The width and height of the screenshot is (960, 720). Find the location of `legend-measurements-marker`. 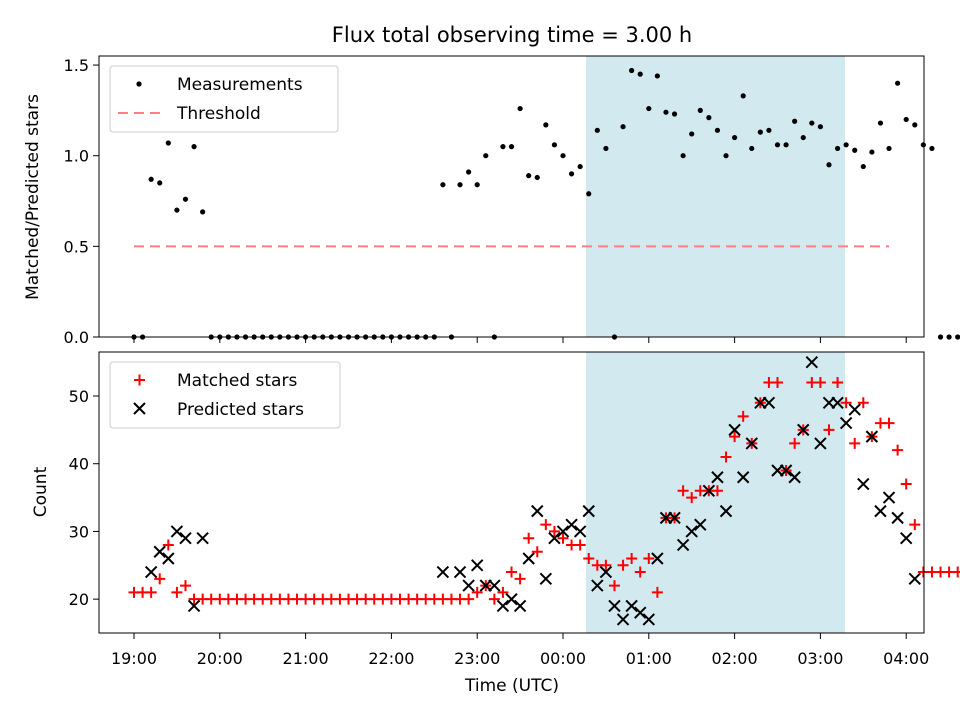

legend-measurements-marker is located at coordinates (139, 84).